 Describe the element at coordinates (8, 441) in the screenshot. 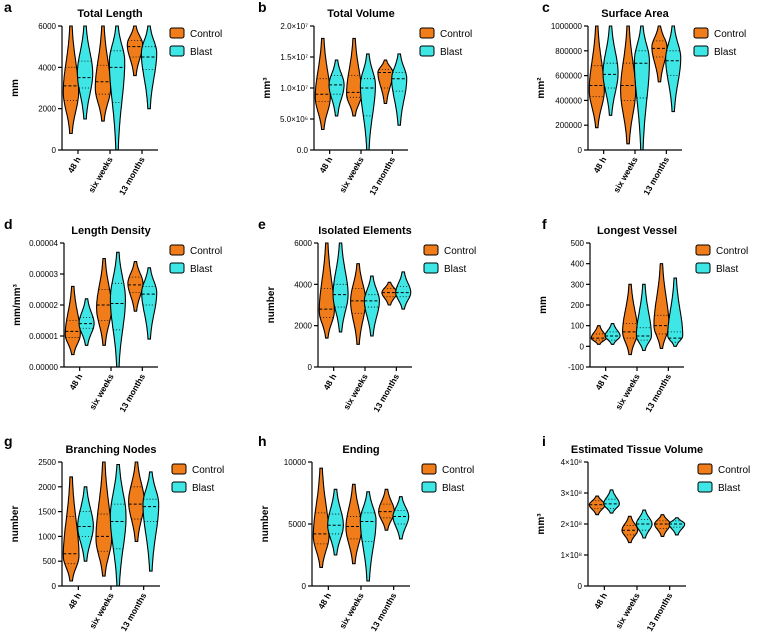

I see `panel-letter: g` at that location.